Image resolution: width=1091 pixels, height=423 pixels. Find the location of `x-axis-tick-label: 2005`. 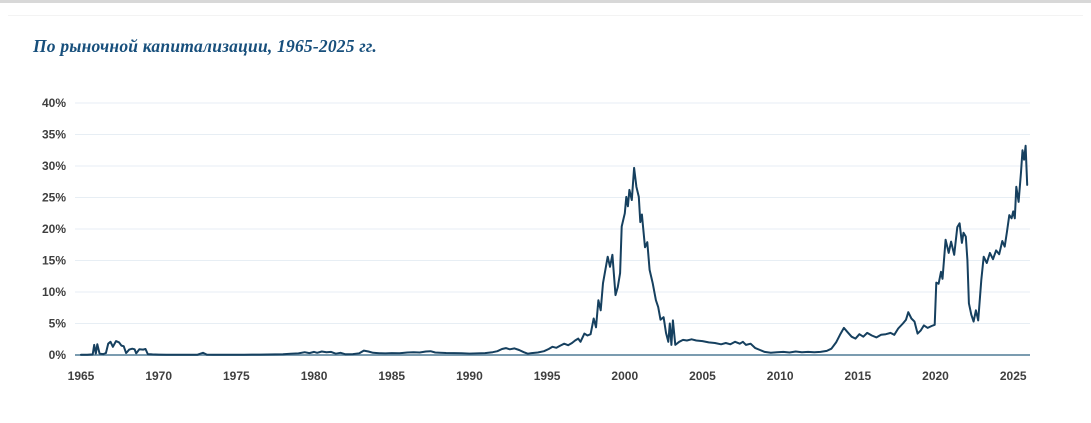

x-axis-tick-label: 2005 is located at coordinates (702, 376).